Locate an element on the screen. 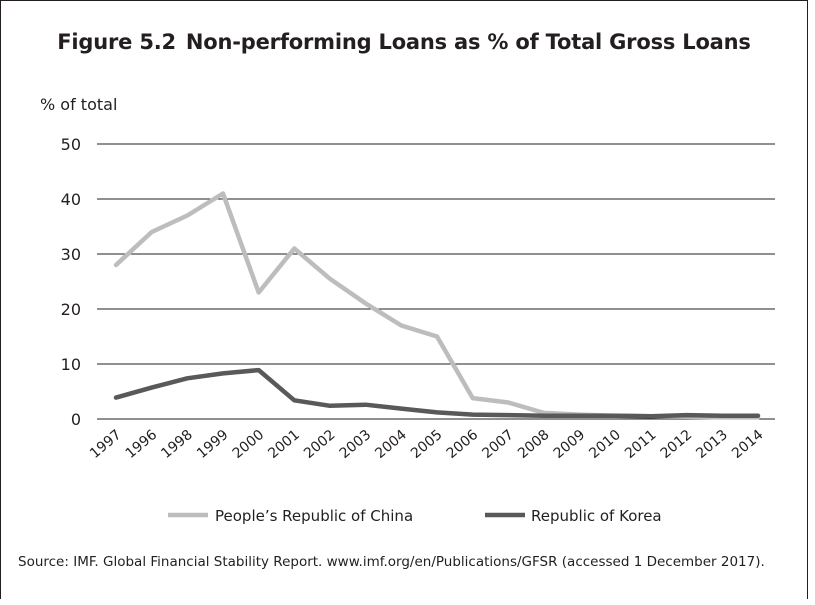  x-tick-label: 2012 is located at coordinates (677, 444).